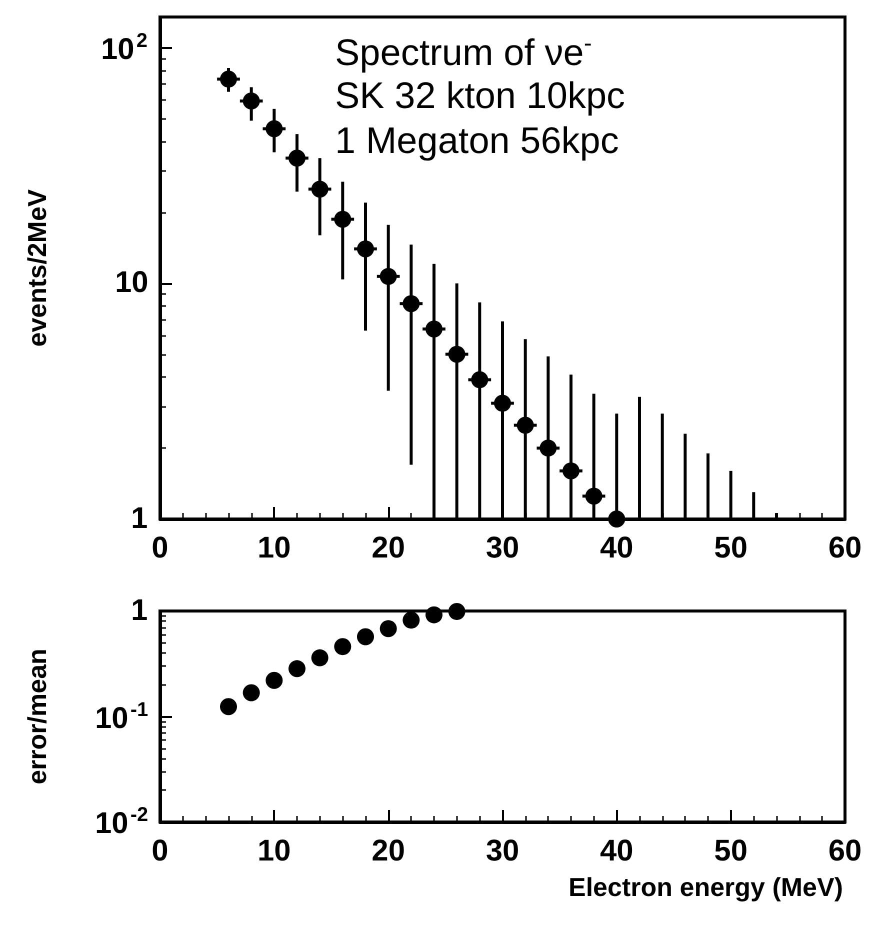  Describe the element at coordinates (705, 887) in the screenshot. I see `x-axis-title: Electron energy (MeV)` at that location.